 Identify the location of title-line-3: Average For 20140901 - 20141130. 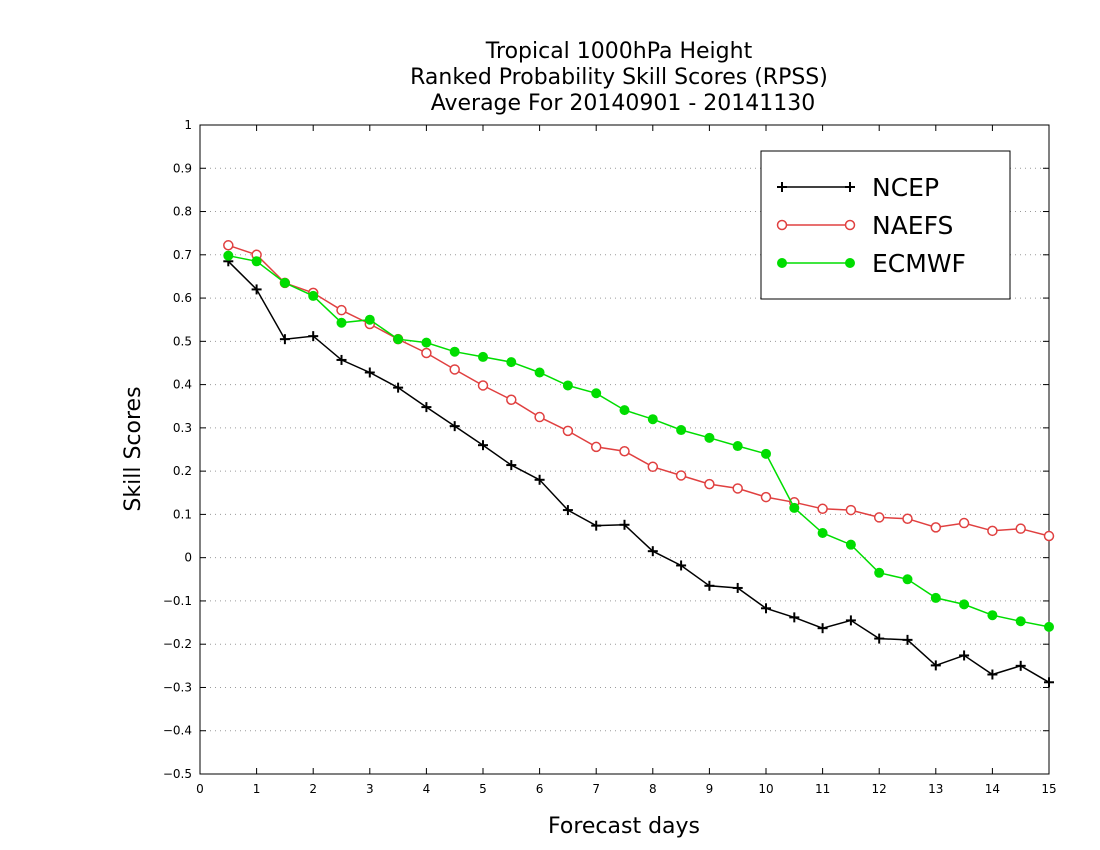
(623, 103).